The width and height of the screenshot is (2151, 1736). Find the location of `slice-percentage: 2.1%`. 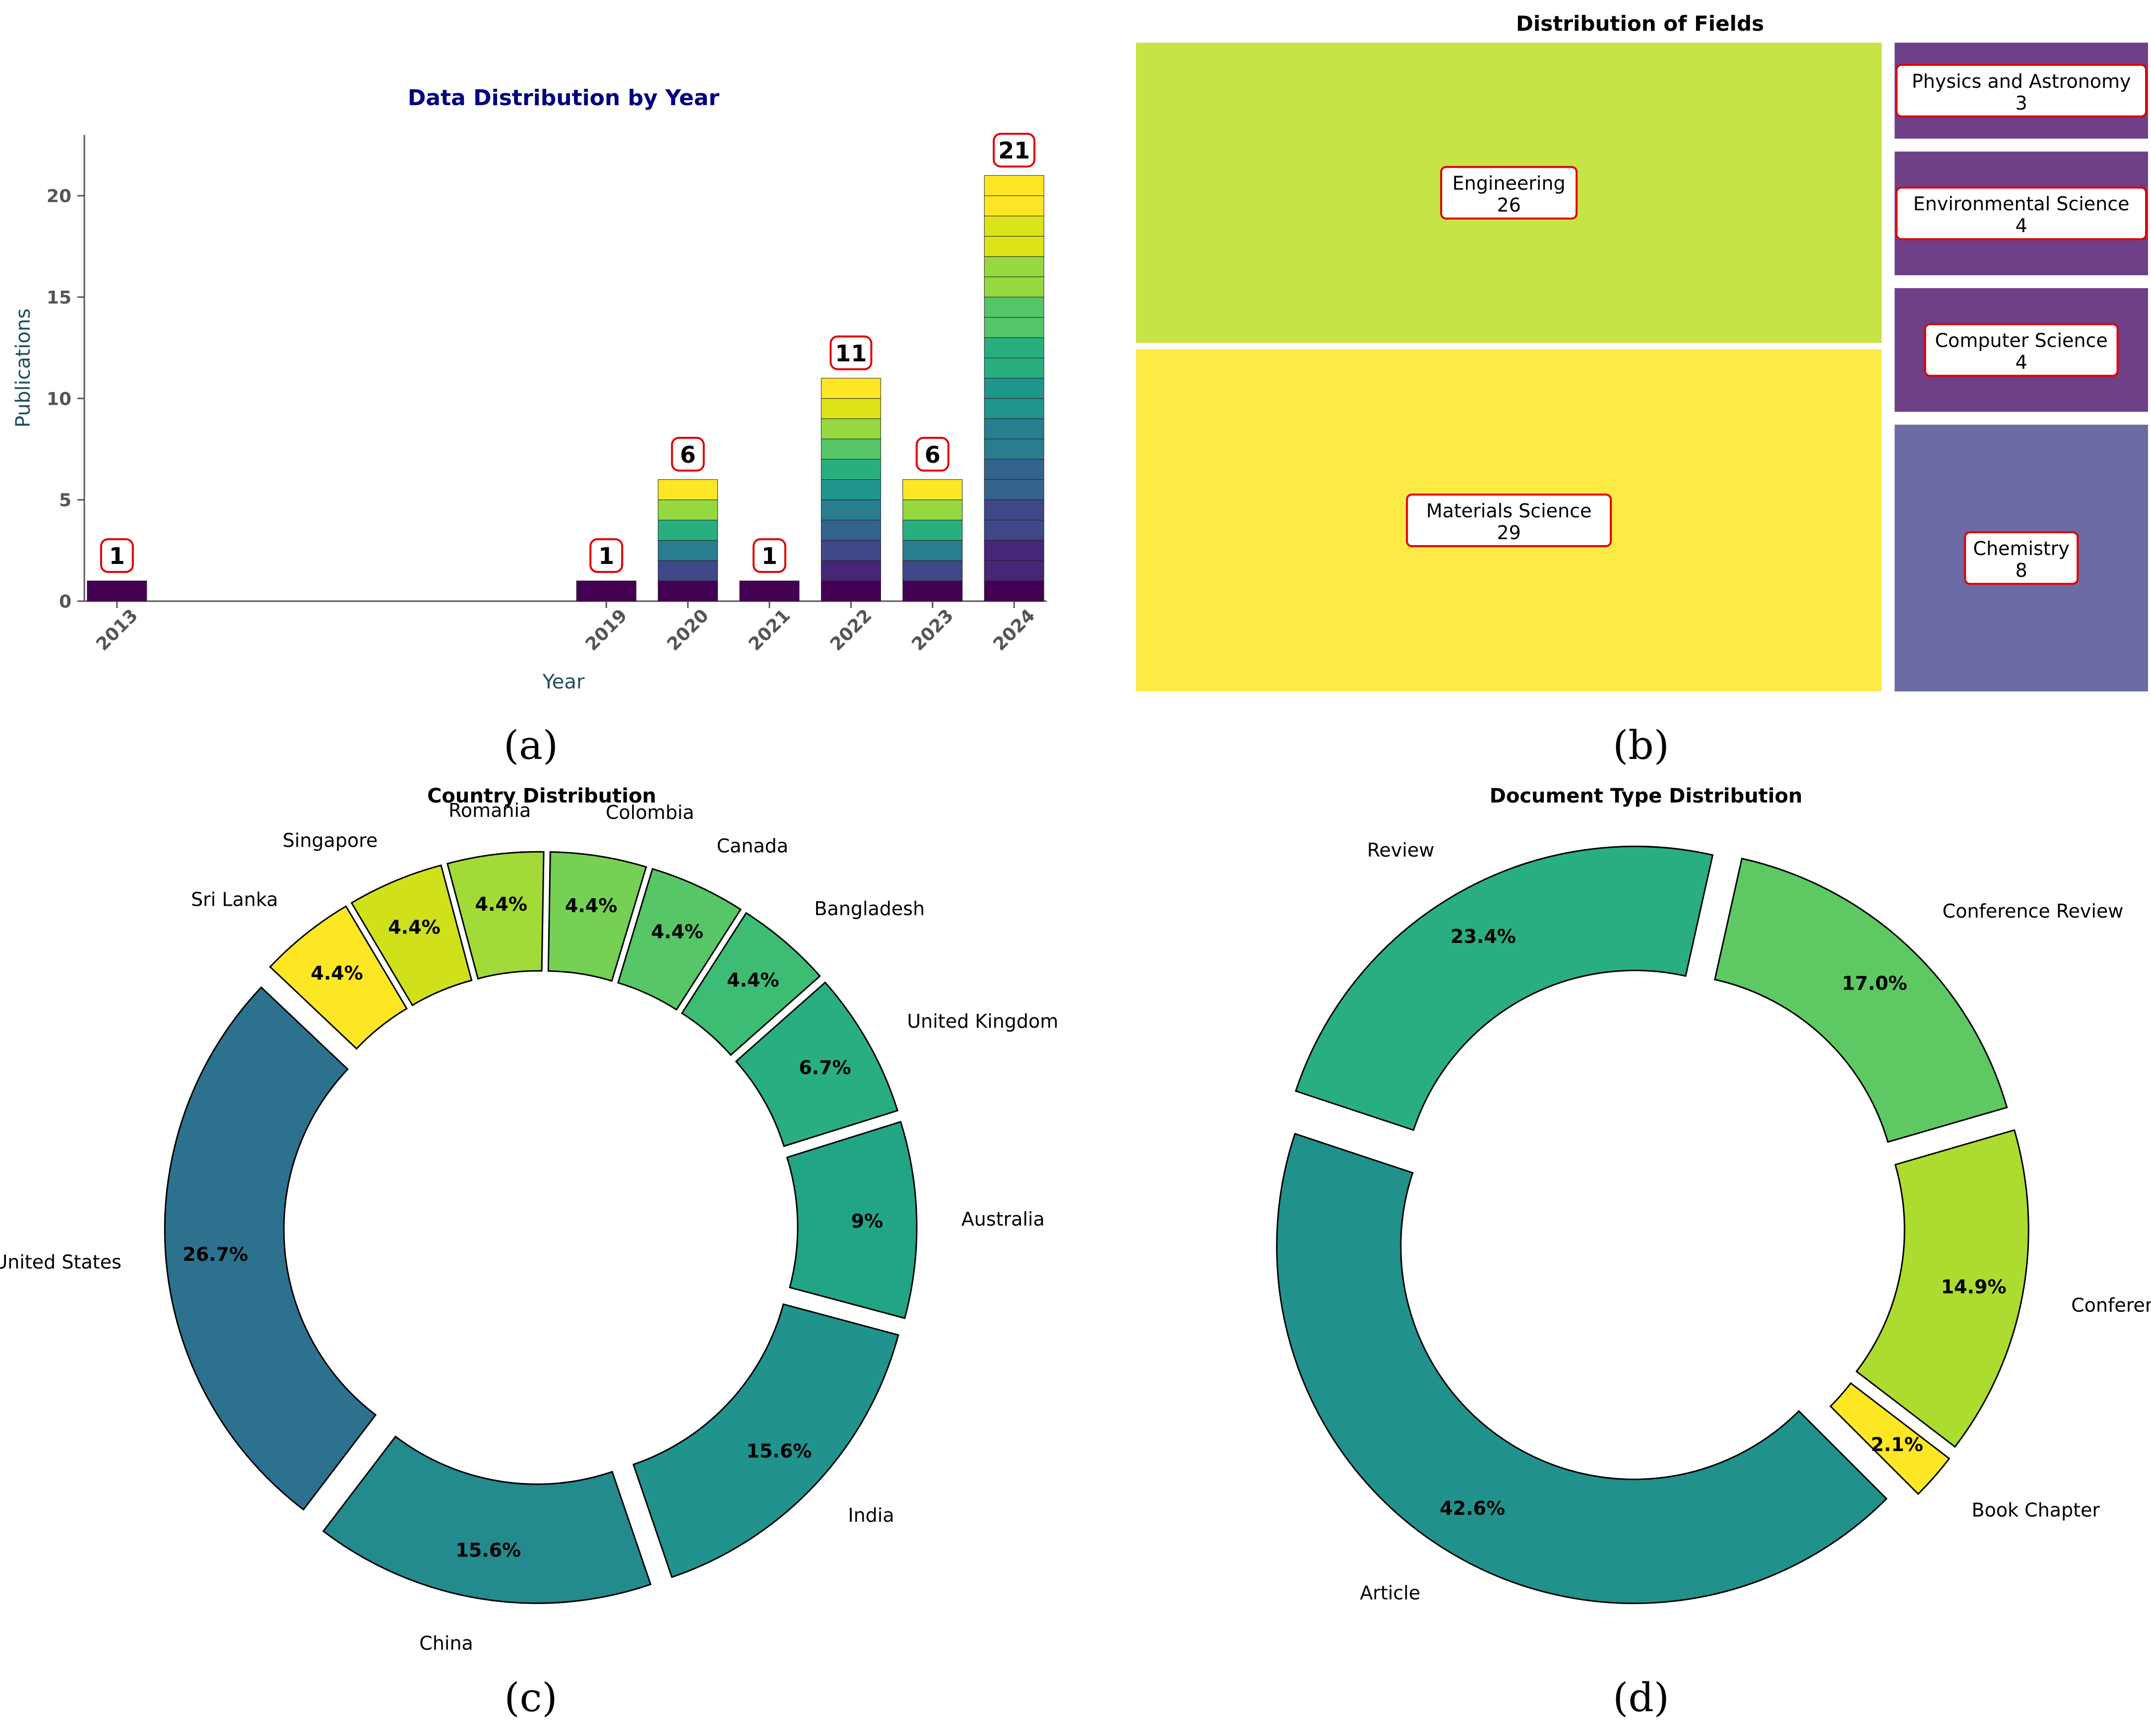

slice-percentage: 2.1% is located at coordinates (1897, 1444).